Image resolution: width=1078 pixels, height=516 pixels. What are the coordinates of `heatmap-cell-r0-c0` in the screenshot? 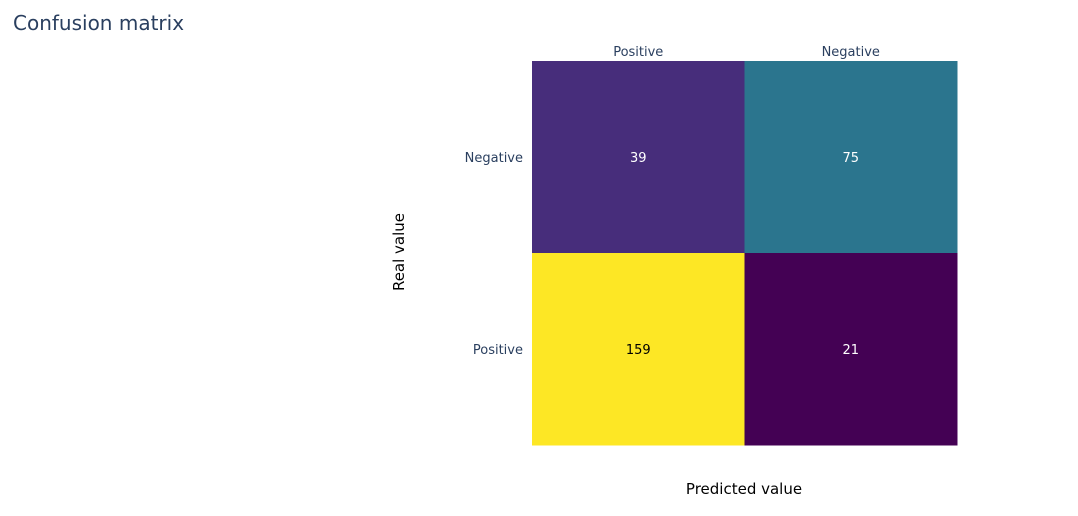 It's located at (638, 157).